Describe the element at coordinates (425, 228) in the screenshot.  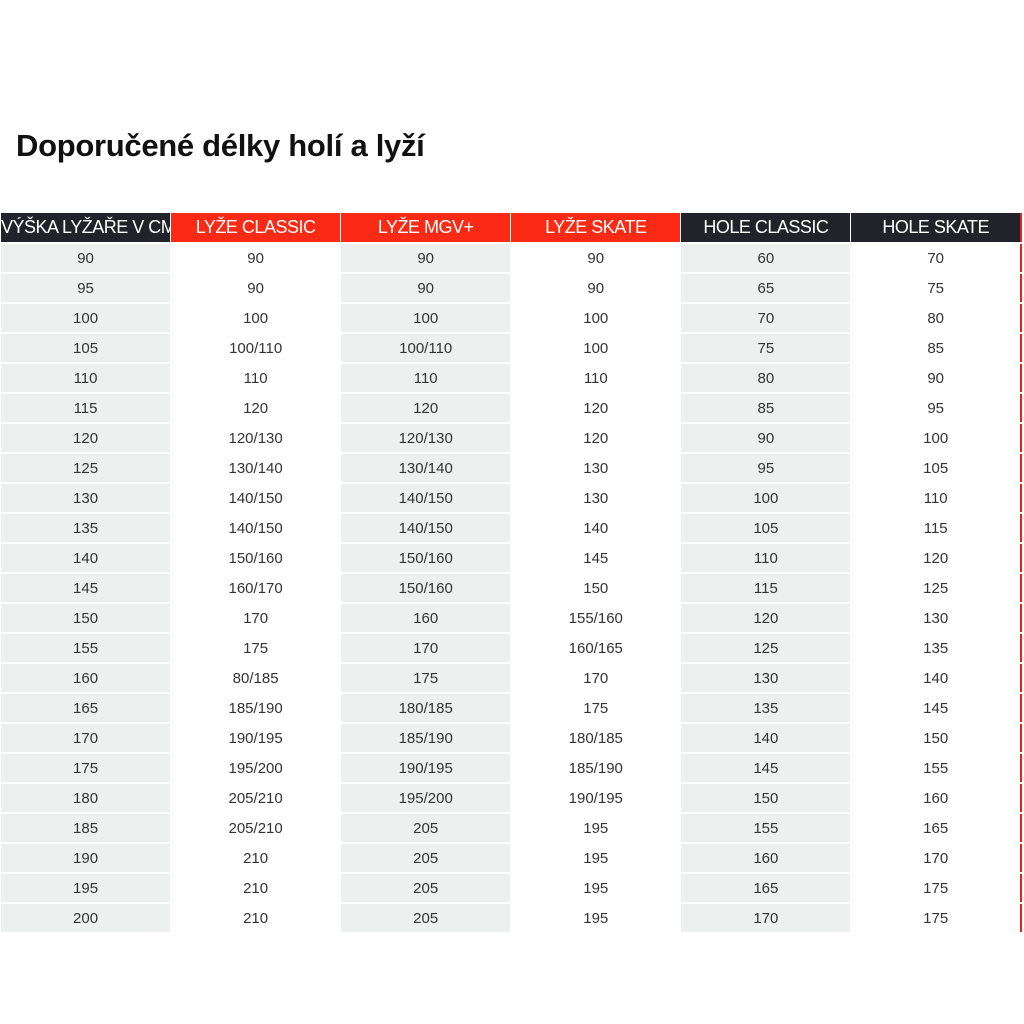
I see `column-header: LYŽE MGV+` at that location.